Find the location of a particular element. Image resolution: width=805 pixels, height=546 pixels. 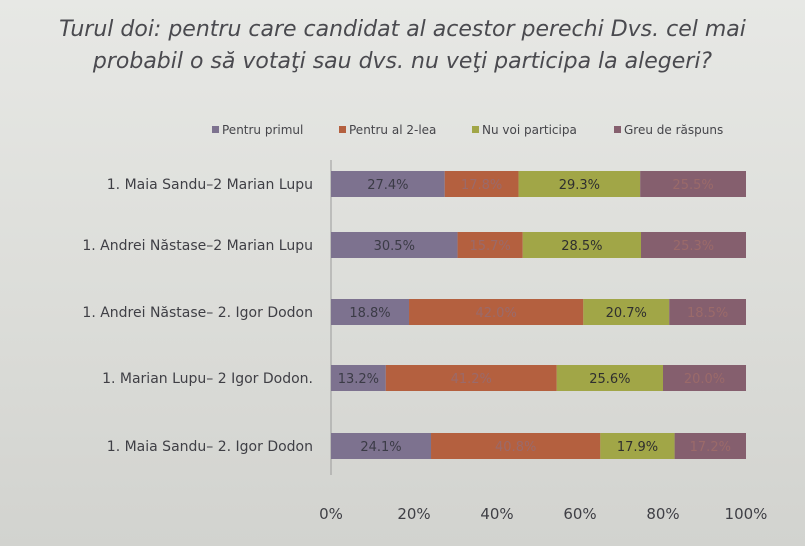

category-label: 1. Andrei Năstase–2 Marian Lupu is located at coordinates (197, 246).